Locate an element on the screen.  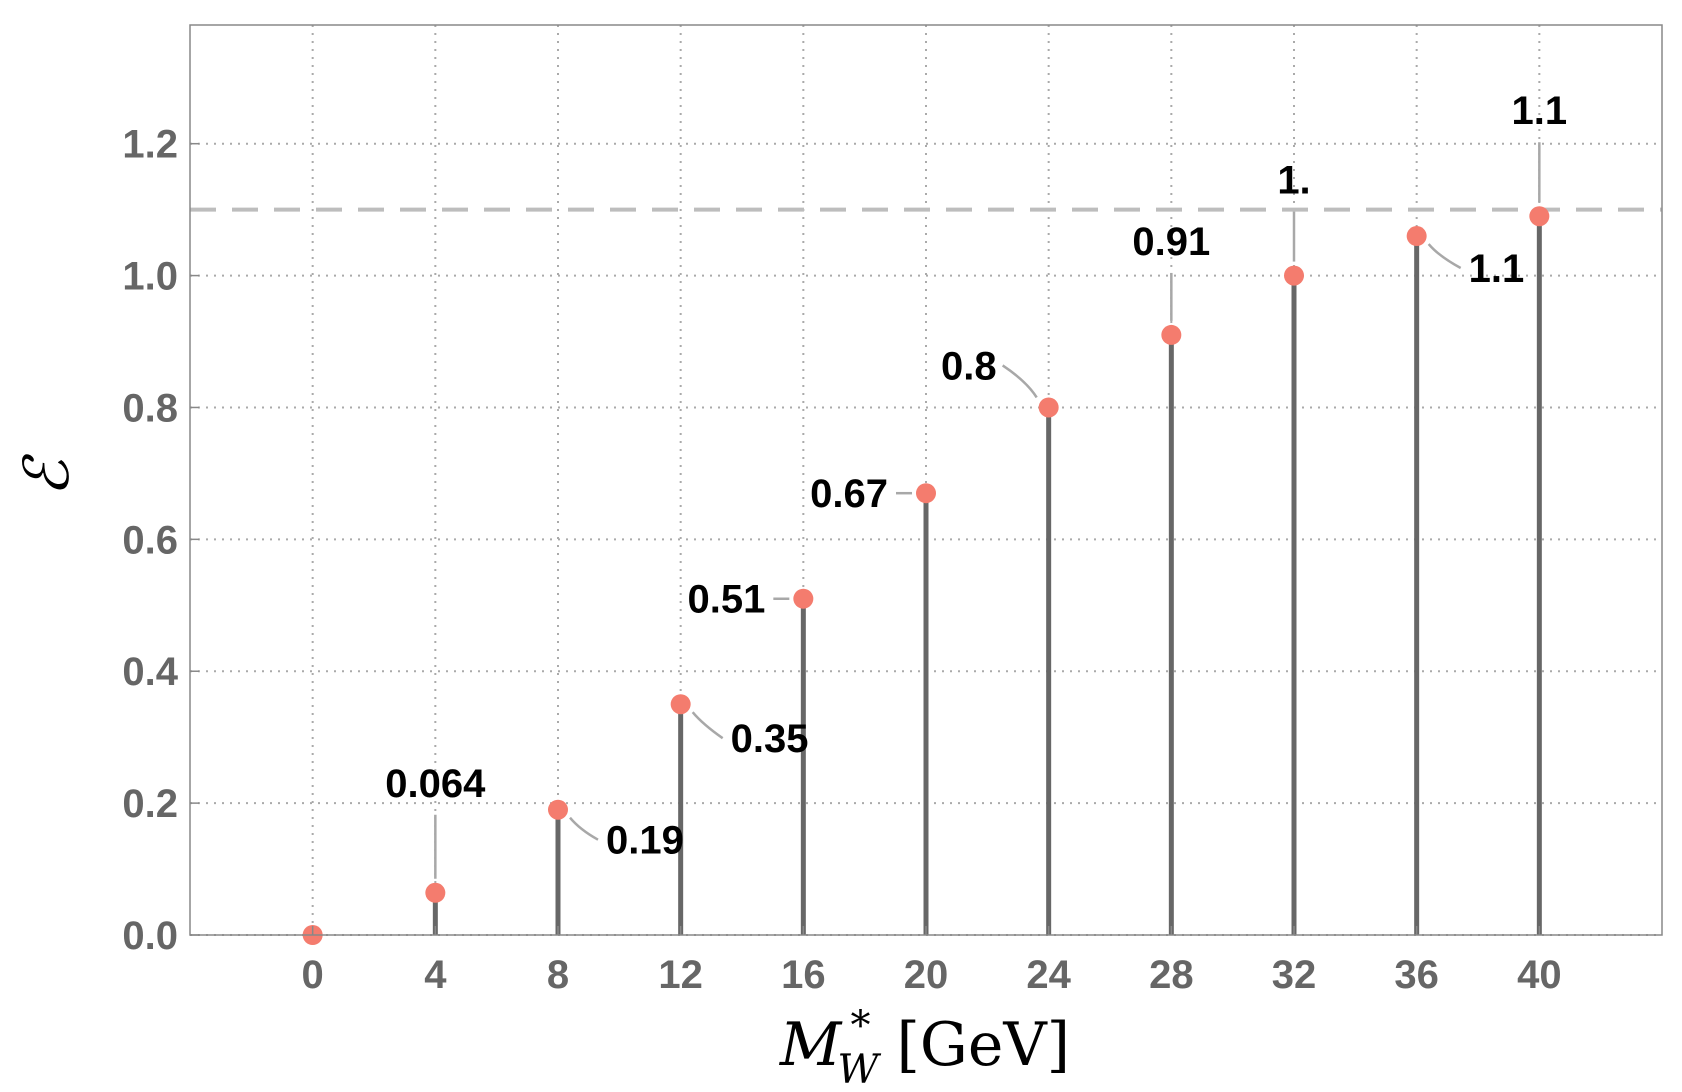
x-axis-title-sub: W is located at coordinates (859, 1069).